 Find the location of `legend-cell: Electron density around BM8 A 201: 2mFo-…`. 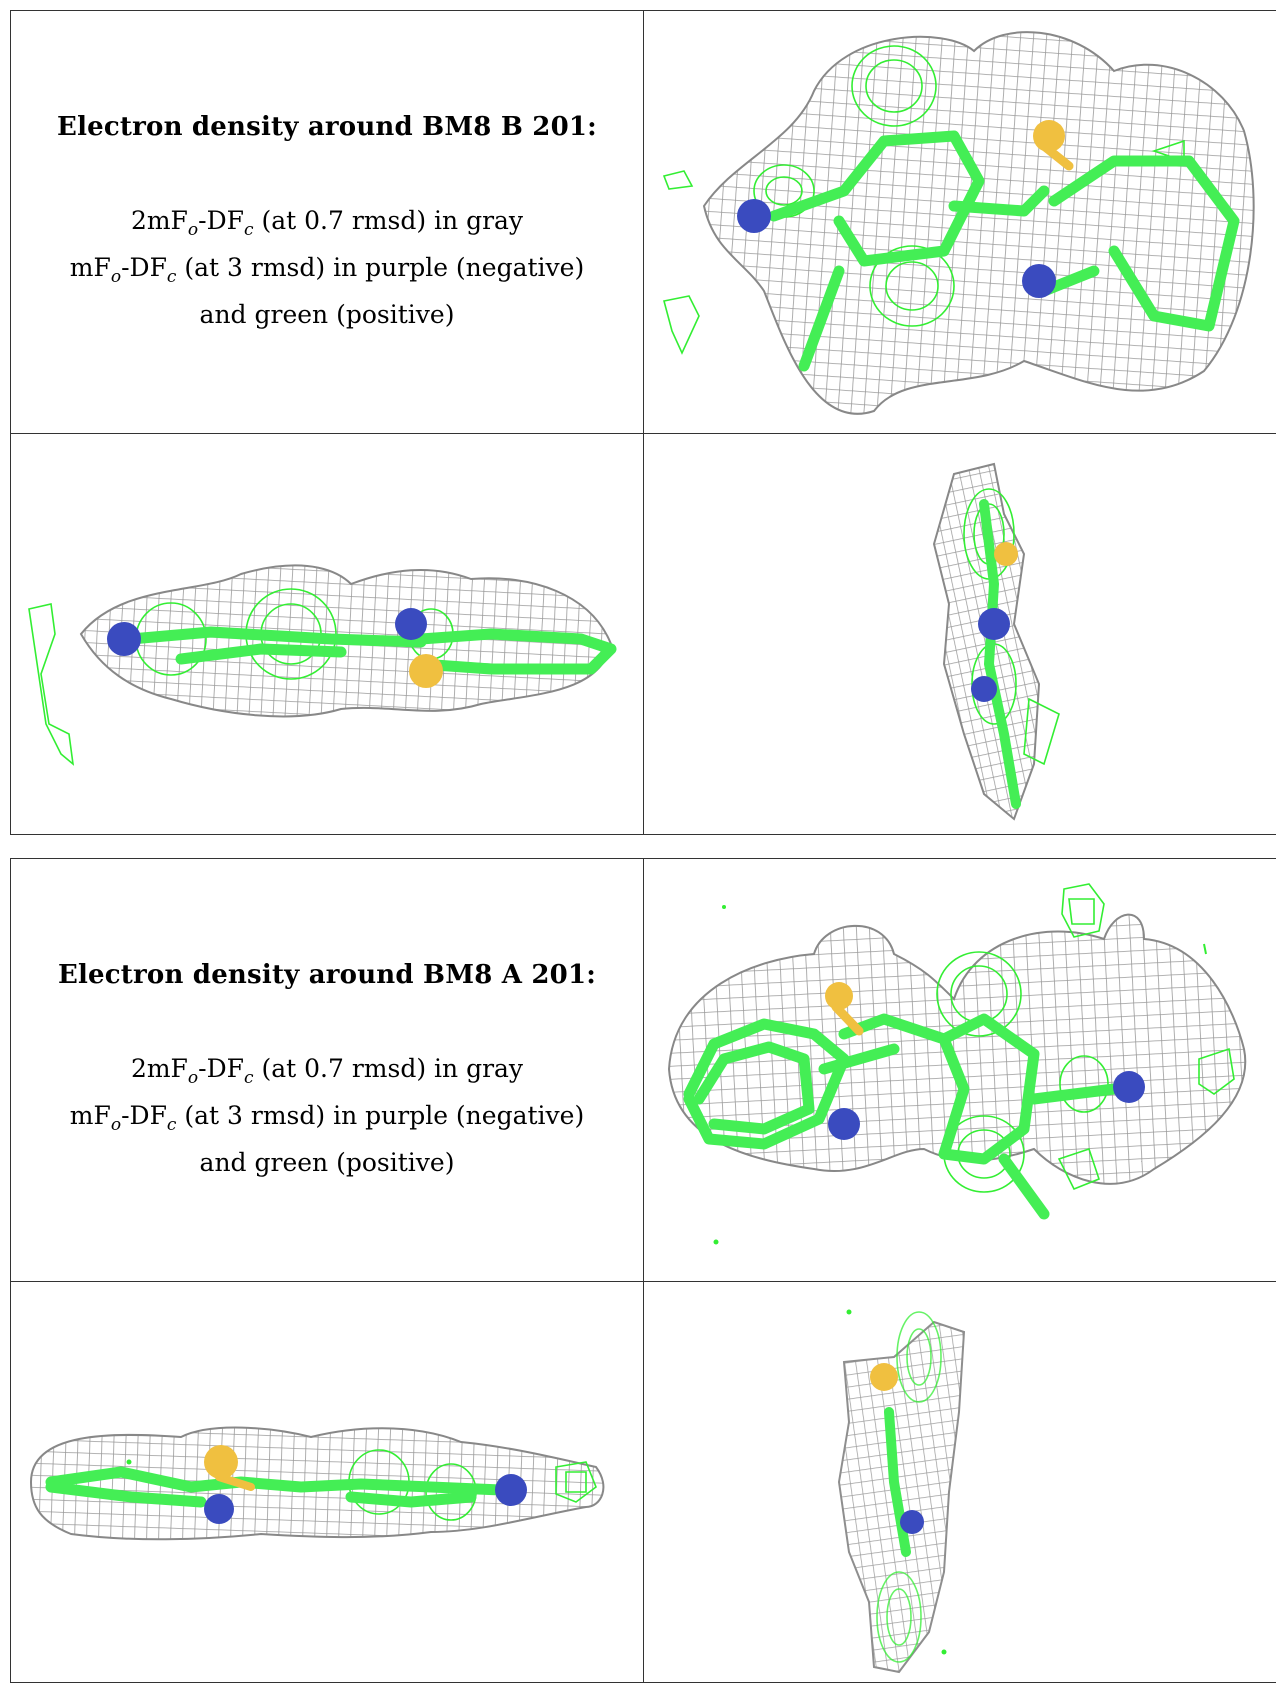

legend-cell: Electron density around BM8 A 201: 2mFo-… is located at coordinates (327, 1070).